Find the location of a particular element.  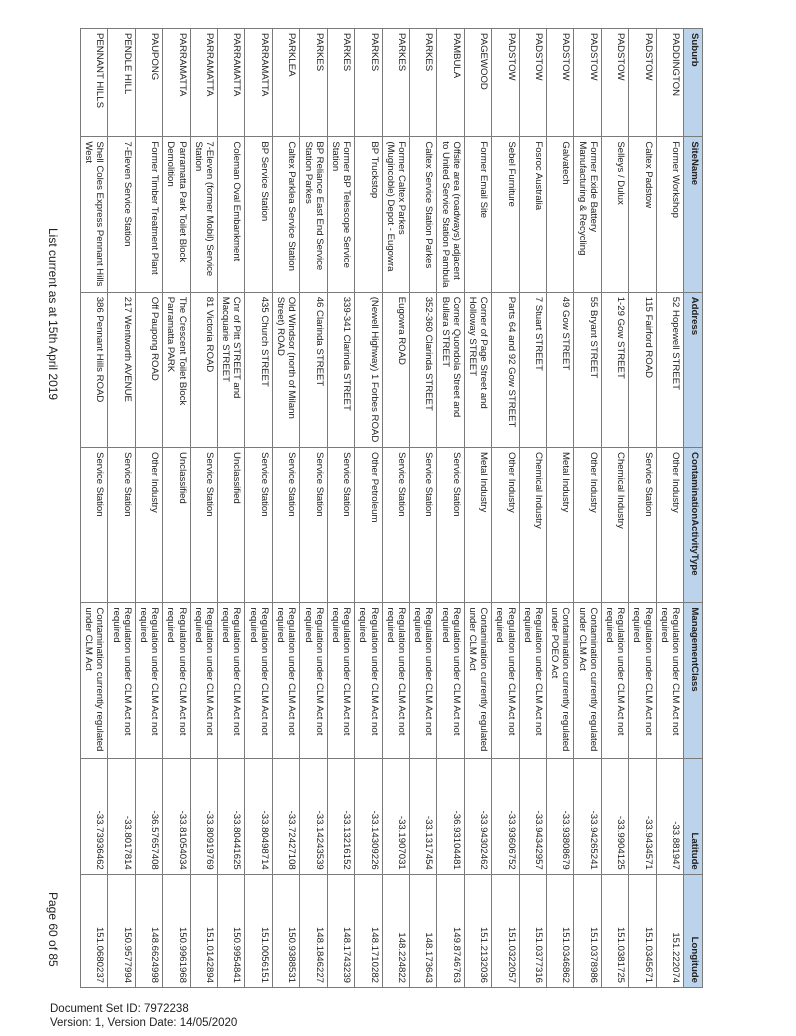

latitude-cell: -33.94342957 is located at coordinates (533, 816).